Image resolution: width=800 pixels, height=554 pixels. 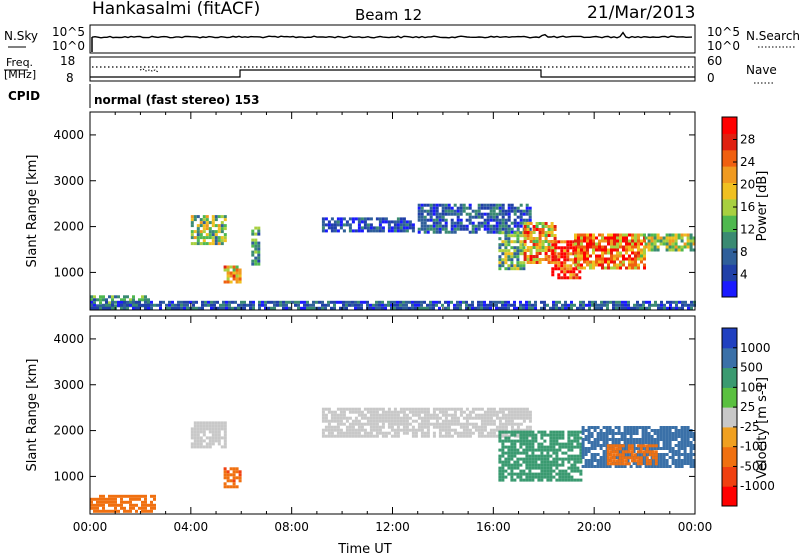 I want to click on ytick-label-4000: 4000, so click(x=68, y=339).